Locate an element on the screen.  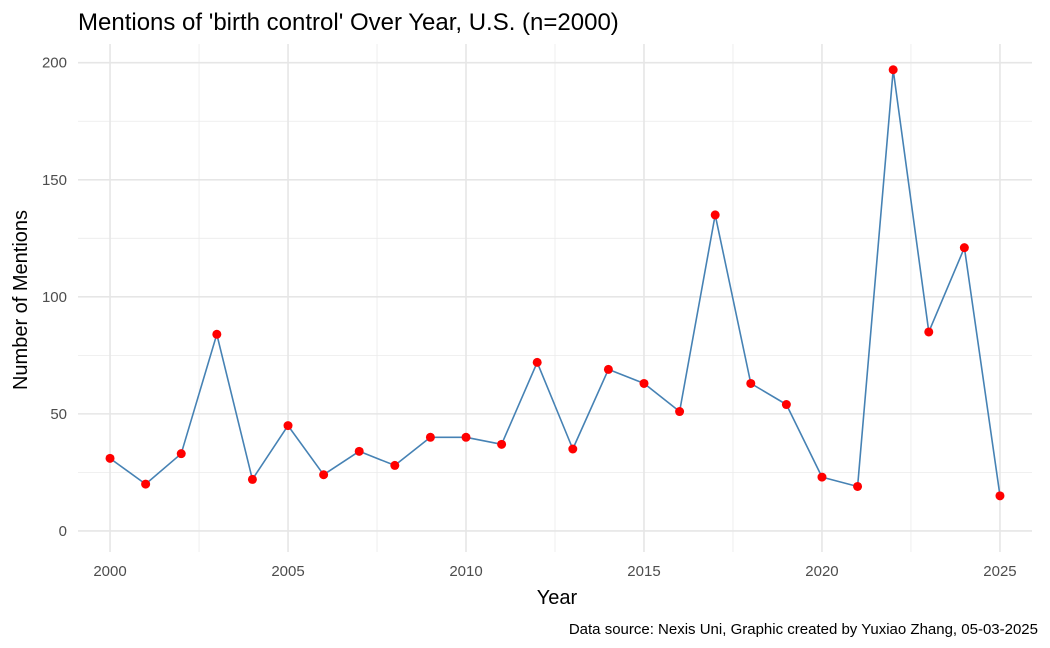
y-tick-label: 0 is located at coordinates (63, 531).